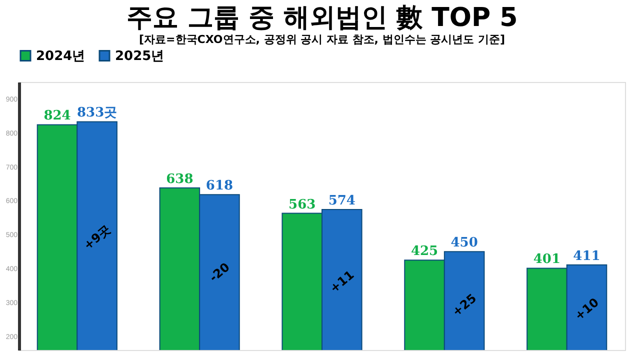  What do you see at coordinates (586, 256) in the screenshot?
I see `data-label: 411` at bounding box center [586, 256].